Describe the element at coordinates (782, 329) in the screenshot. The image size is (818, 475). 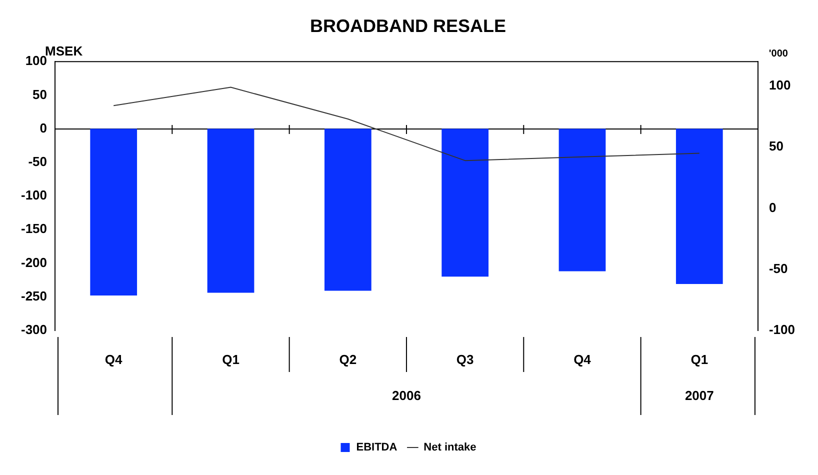
I see `y2-tick-label: -100` at that location.